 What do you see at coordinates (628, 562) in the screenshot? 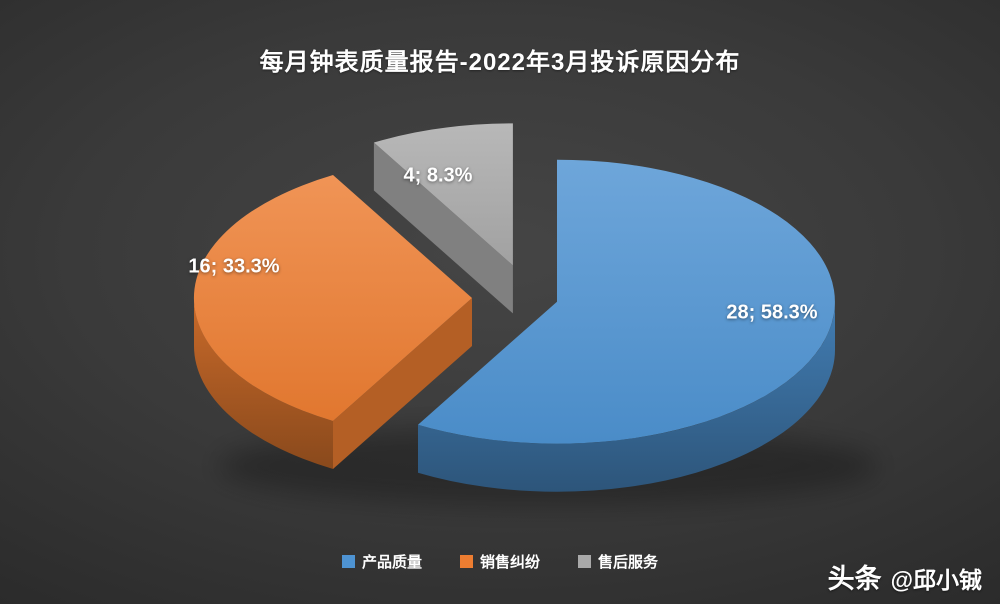
I see `legend-label-after-sales: 售后服务` at bounding box center [628, 562].